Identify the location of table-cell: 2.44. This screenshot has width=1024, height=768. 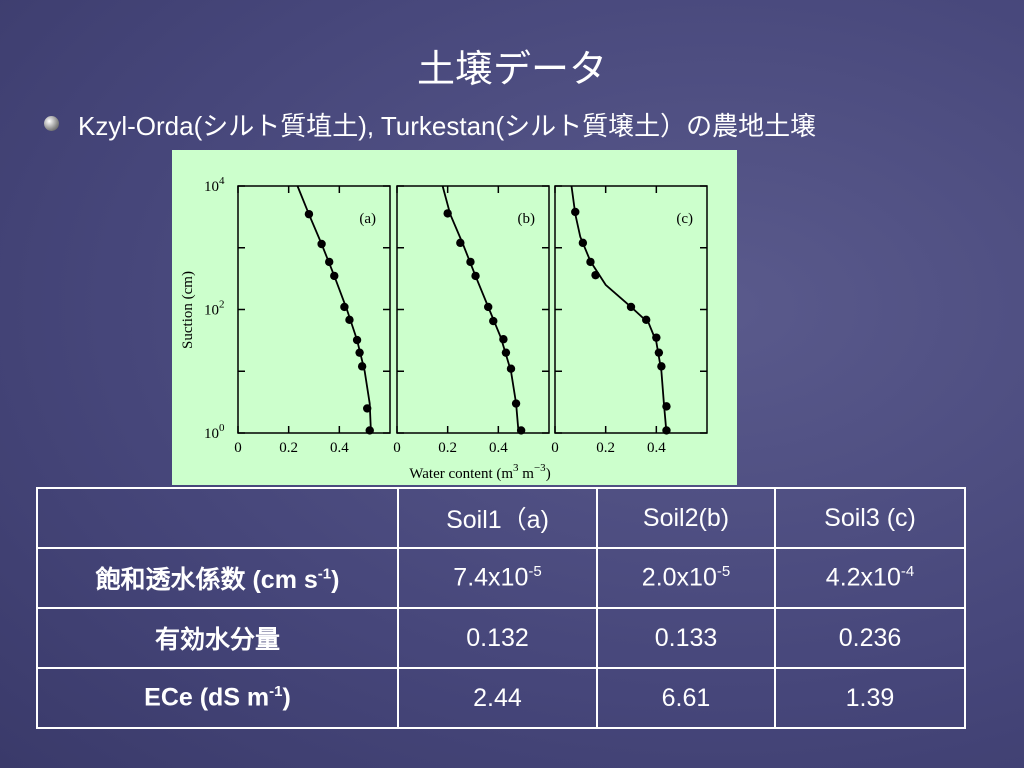
(497, 698).